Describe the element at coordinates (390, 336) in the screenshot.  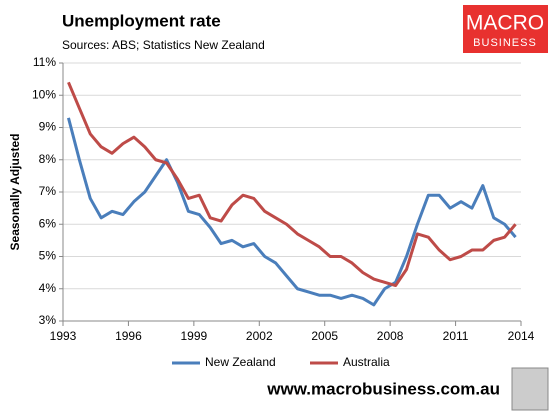
I see `x-tick-label: 2008` at that location.